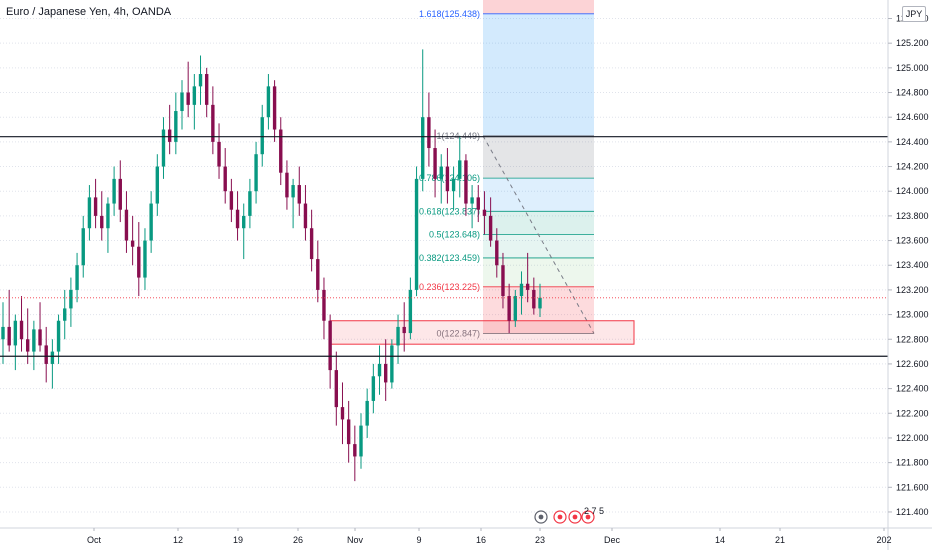  What do you see at coordinates (612, 540) in the screenshot?
I see `x-tick-label: Dec` at bounding box center [612, 540].